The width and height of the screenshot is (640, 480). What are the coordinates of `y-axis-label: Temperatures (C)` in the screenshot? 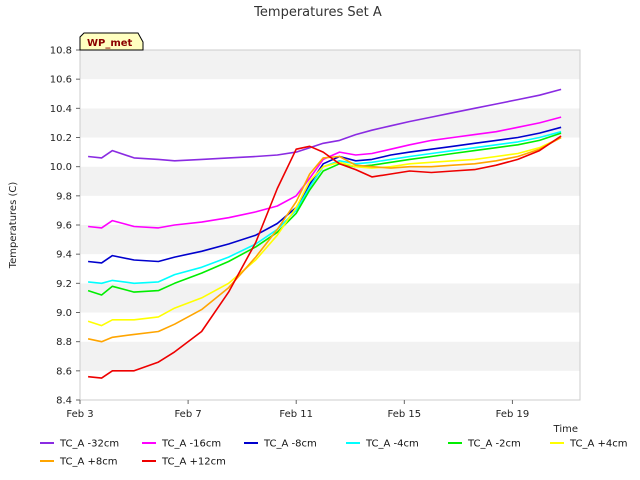 It's located at (13, 226).